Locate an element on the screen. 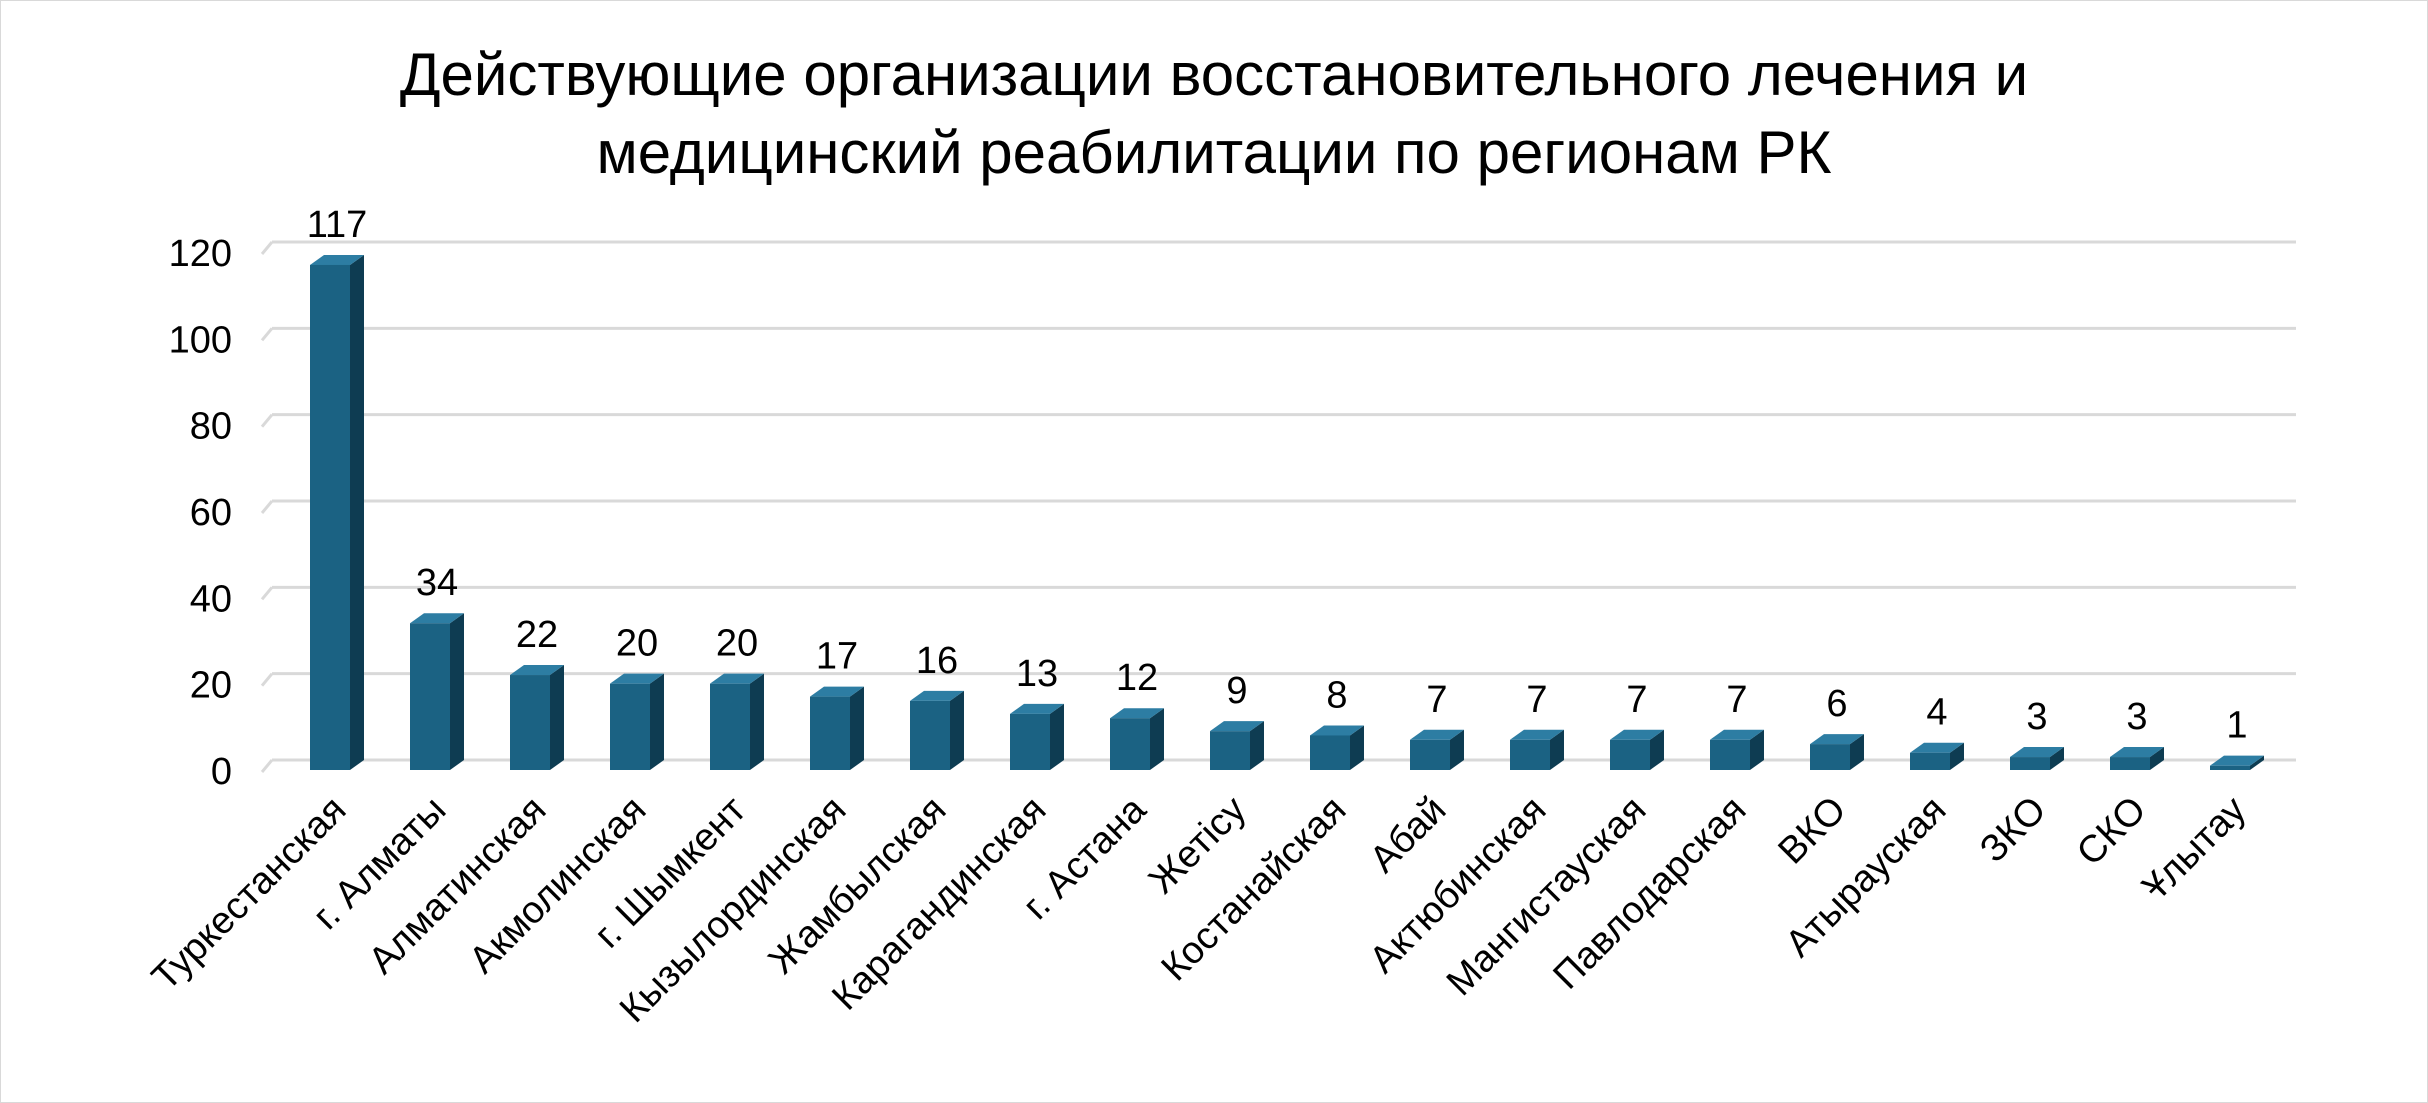 The width and height of the screenshot is (2428, 1103). data-label: 22 is located at coordinates (537, 635).